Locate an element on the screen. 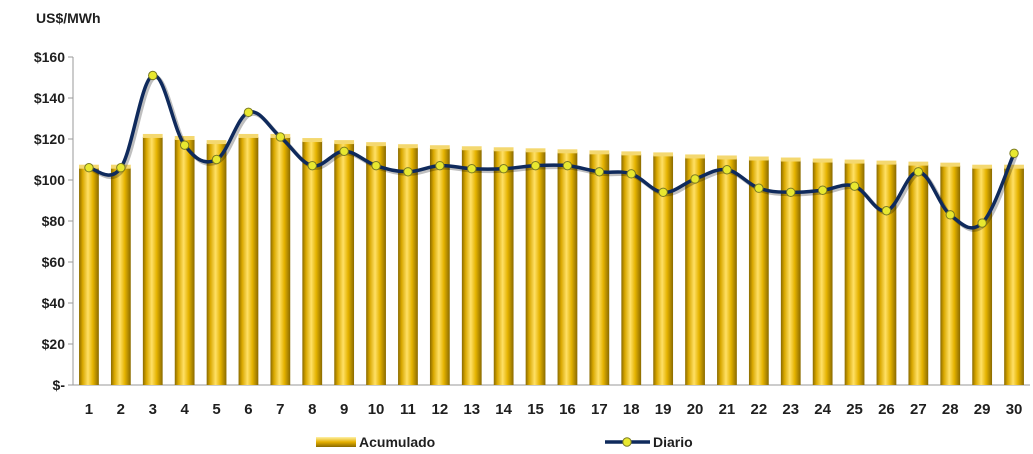 The height and width of the screenshot is (454, 1033). legend: Acumulado Diario is located at coordinates (504, 442).